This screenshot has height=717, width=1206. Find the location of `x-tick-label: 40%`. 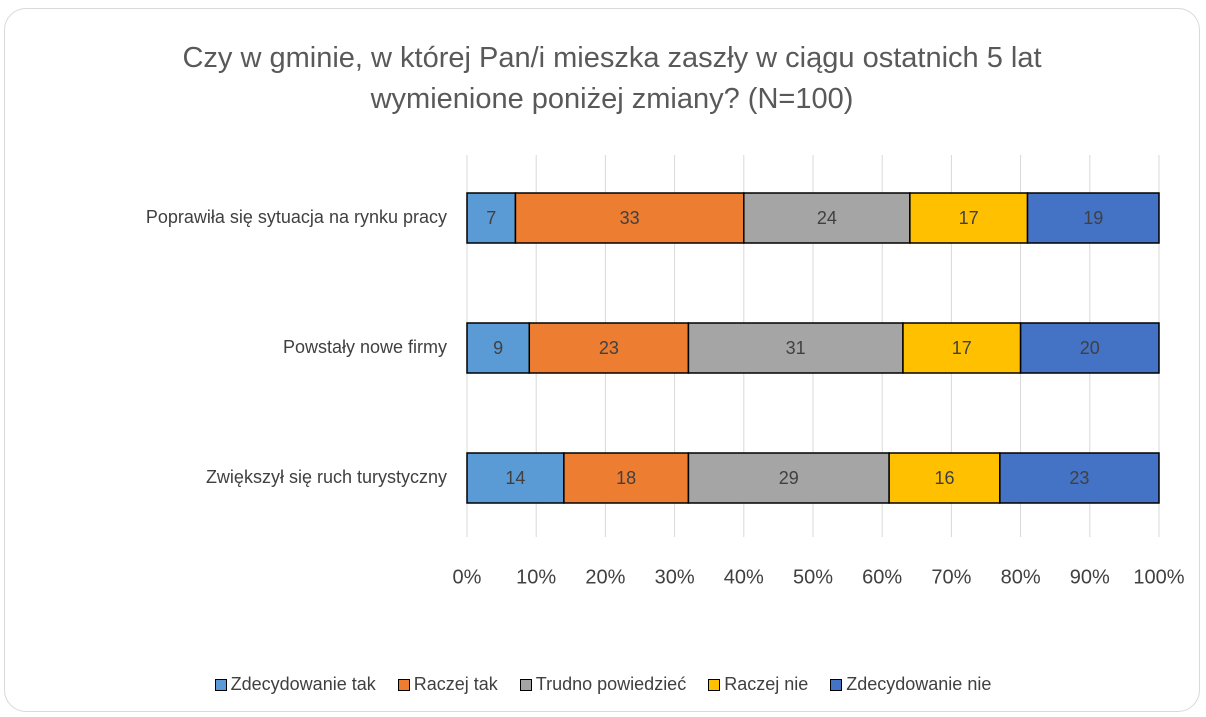

x-tick-label: 40% is located at coordinates (744, 577).